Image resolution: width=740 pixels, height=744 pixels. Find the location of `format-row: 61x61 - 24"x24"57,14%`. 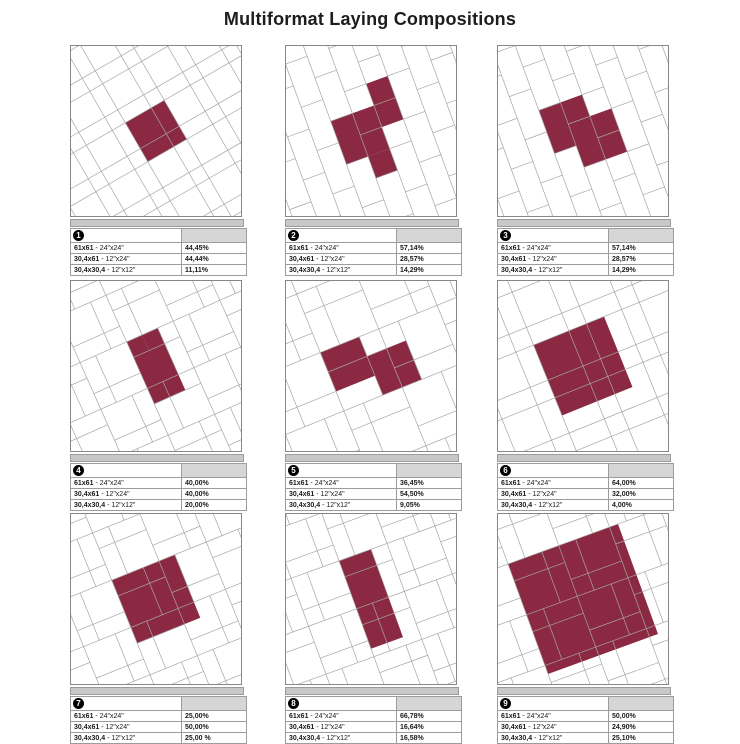

format-row: 61x61 - 24"x24"57,14% is located at coordinates (374, 248).